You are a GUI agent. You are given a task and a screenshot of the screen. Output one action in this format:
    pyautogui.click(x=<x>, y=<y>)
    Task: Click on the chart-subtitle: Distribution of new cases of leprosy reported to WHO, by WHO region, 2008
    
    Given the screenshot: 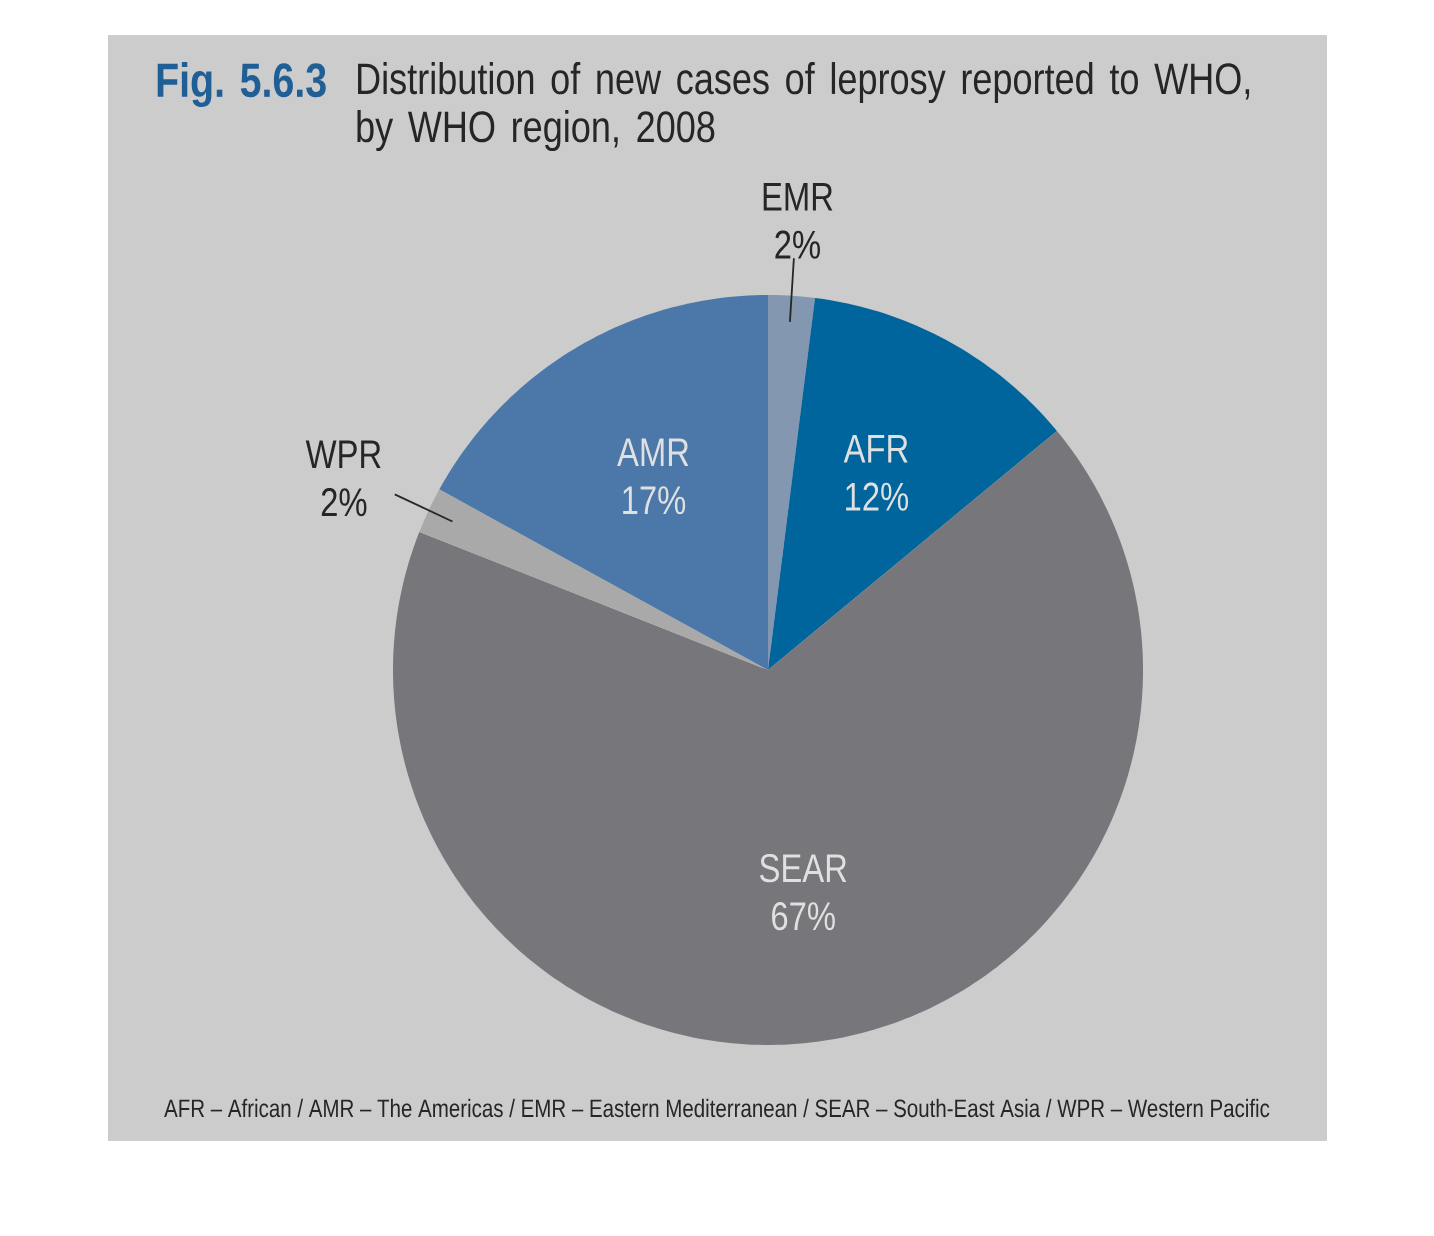 What is the action you would take?
    pyautogui.click(x=803, y=107)
    